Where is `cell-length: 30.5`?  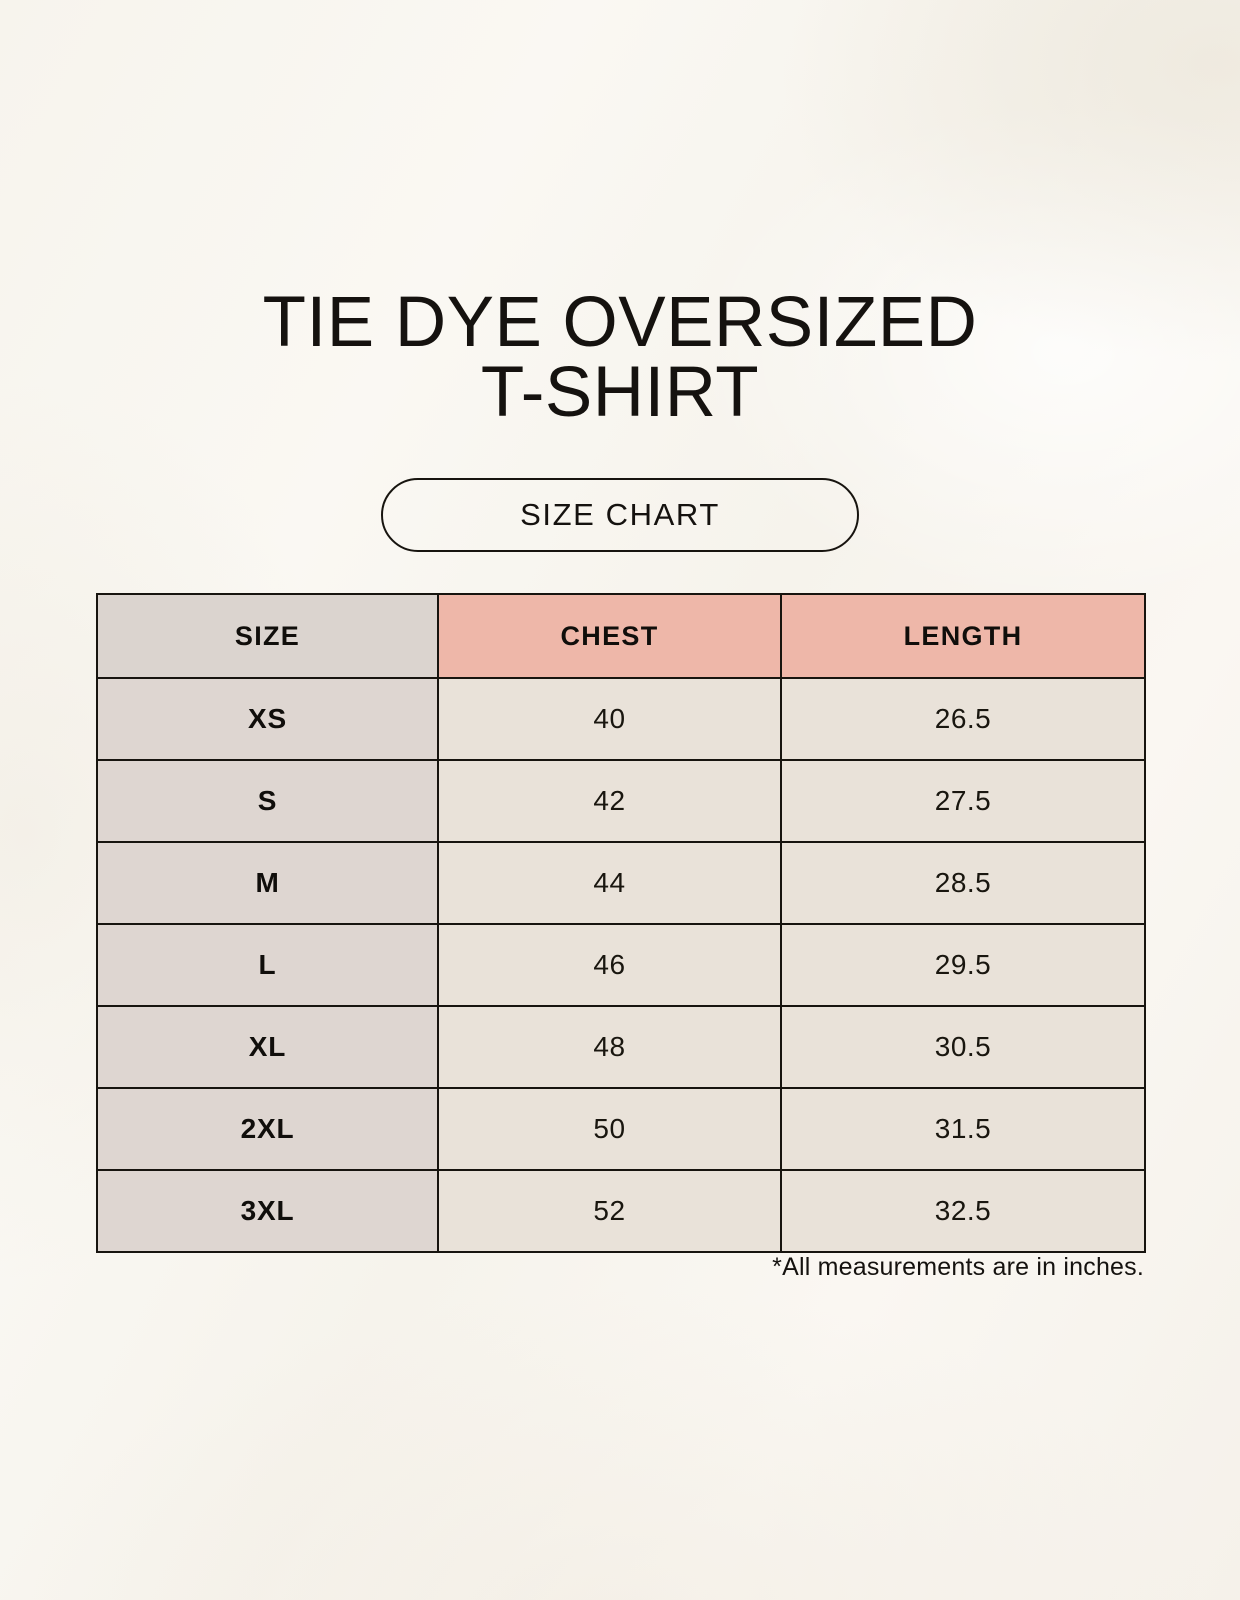 cell-length: 30.5 is located at coordinates (963, 1047).